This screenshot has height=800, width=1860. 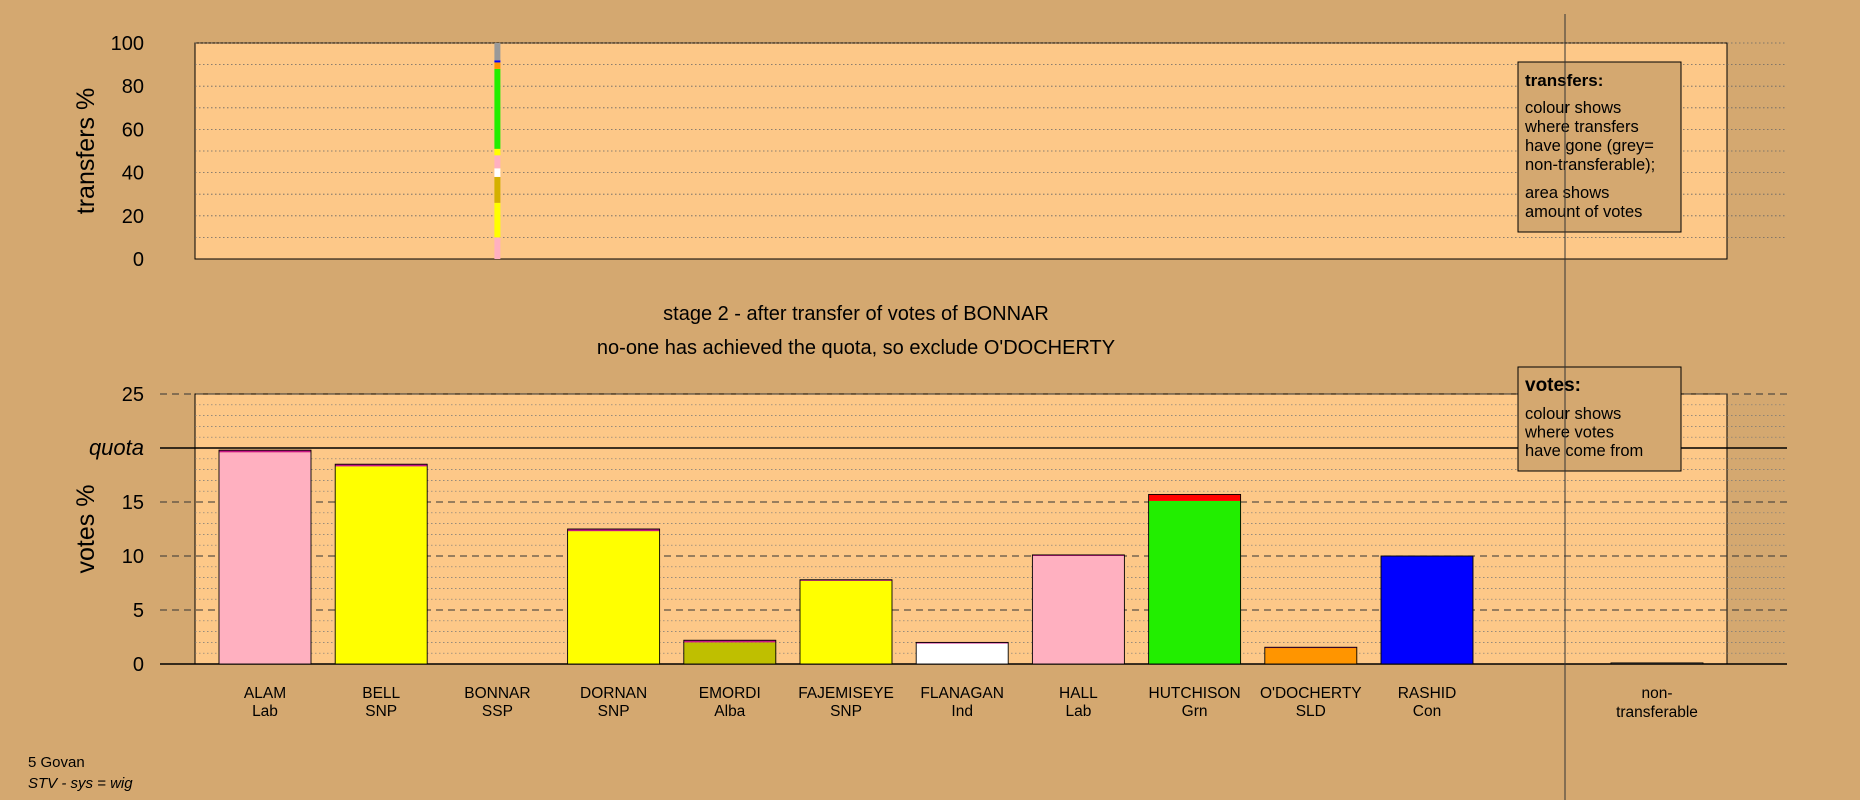 I want to click on system-label: STV - sys = wig, so click(x=80, y=783).